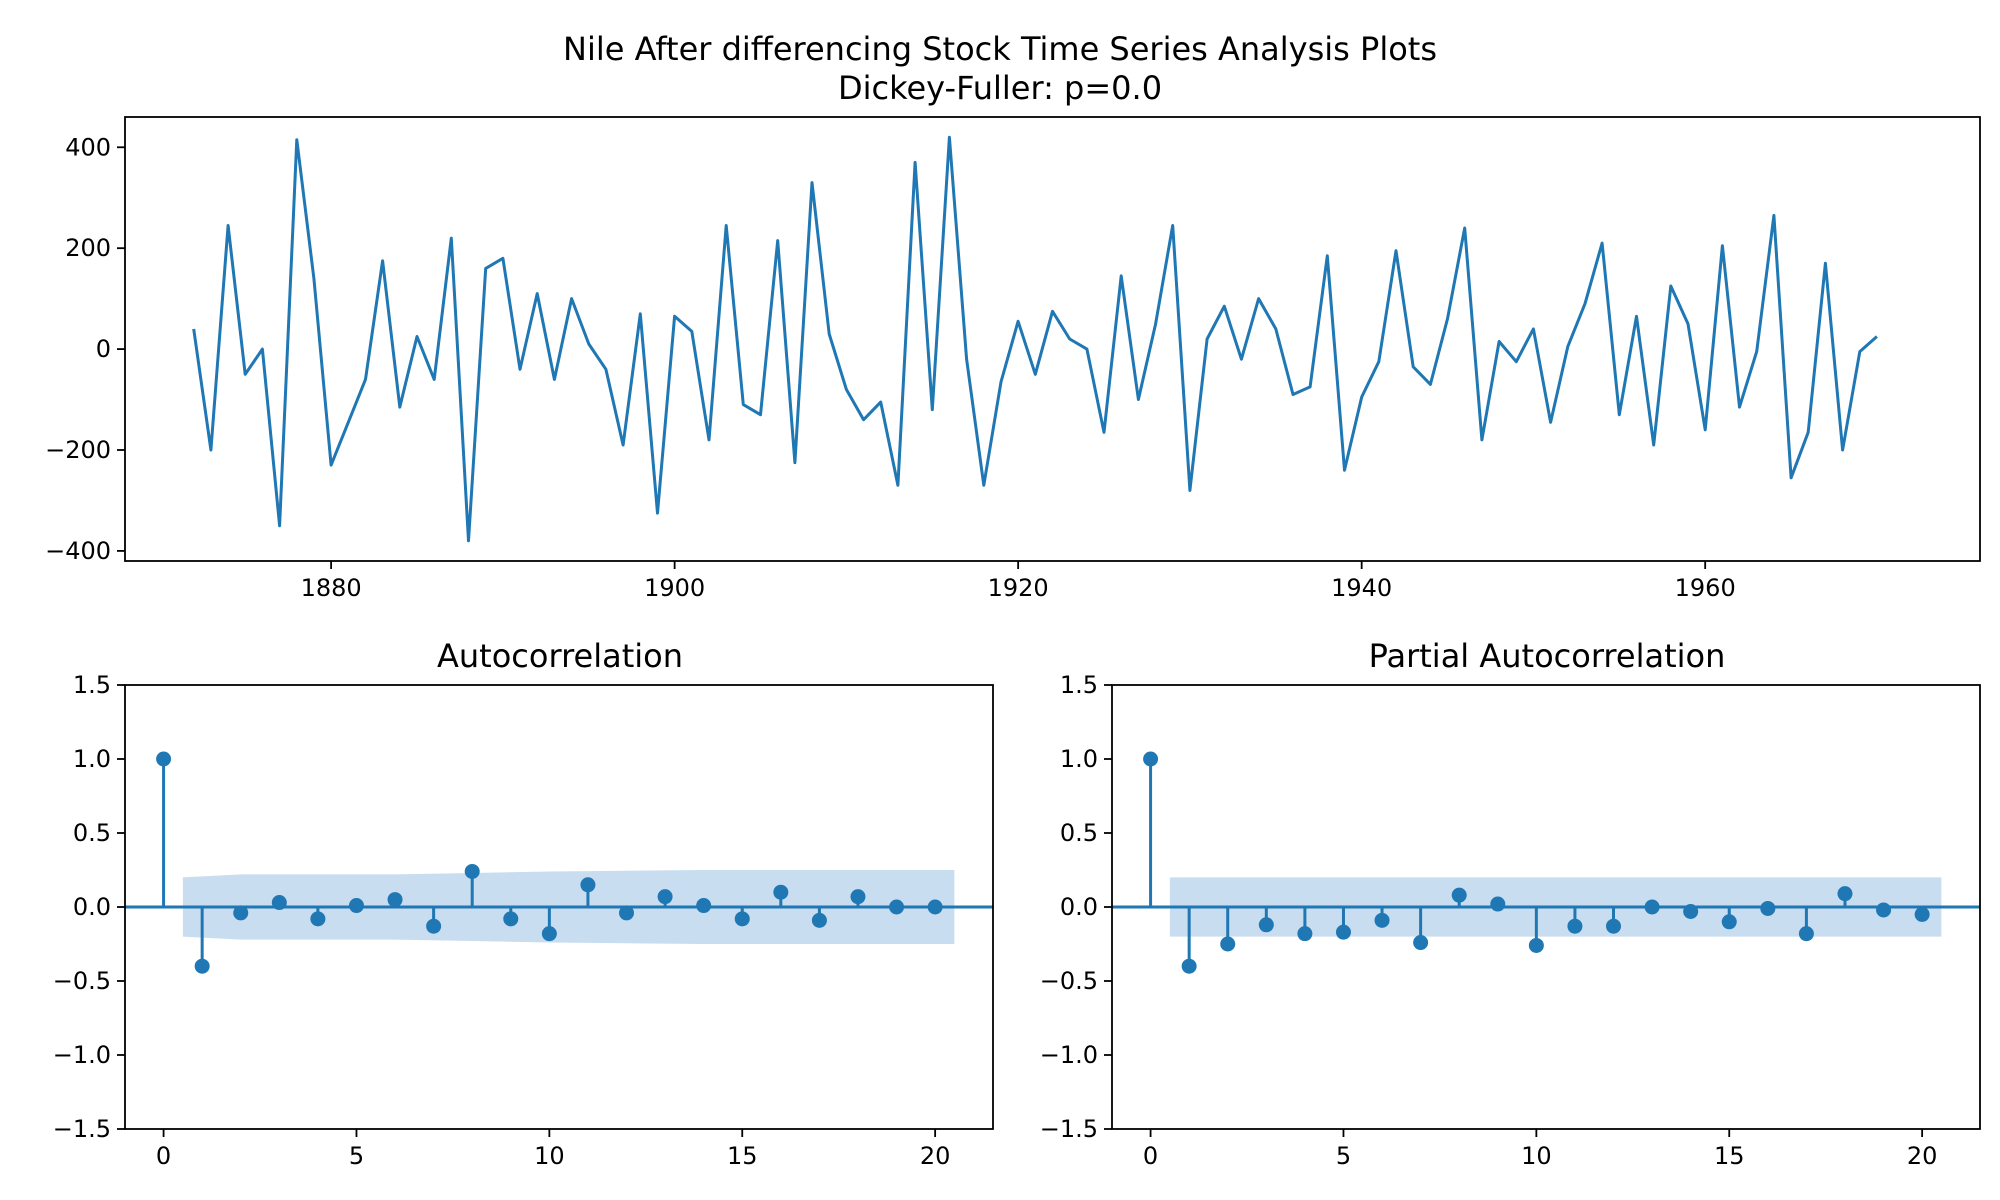  I want to click on partial-autocorrelation-title: Partial Autocorrelation, so click(1547, 656).